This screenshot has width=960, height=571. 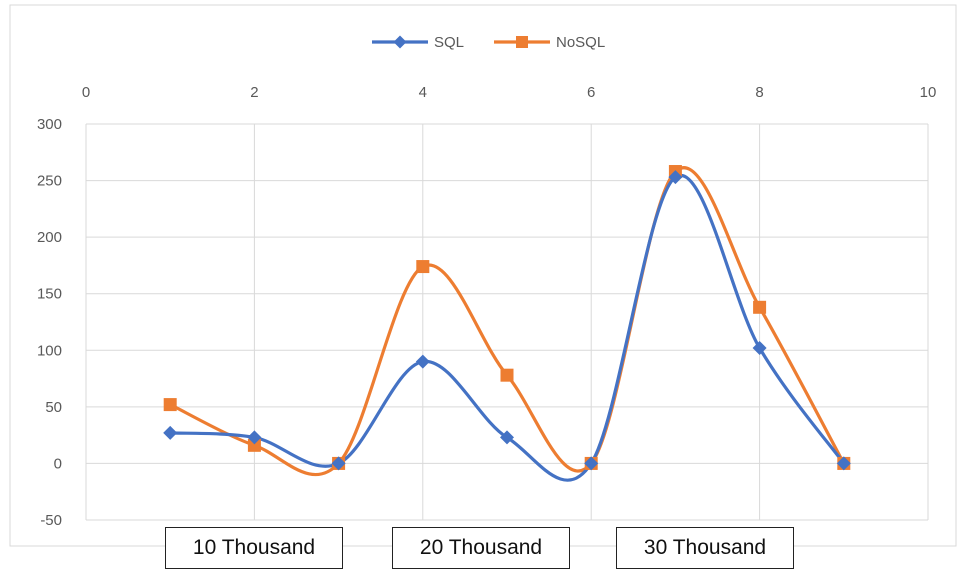 I want to click on annotation-label: 30 Thousand, so click(x=705, y=547).